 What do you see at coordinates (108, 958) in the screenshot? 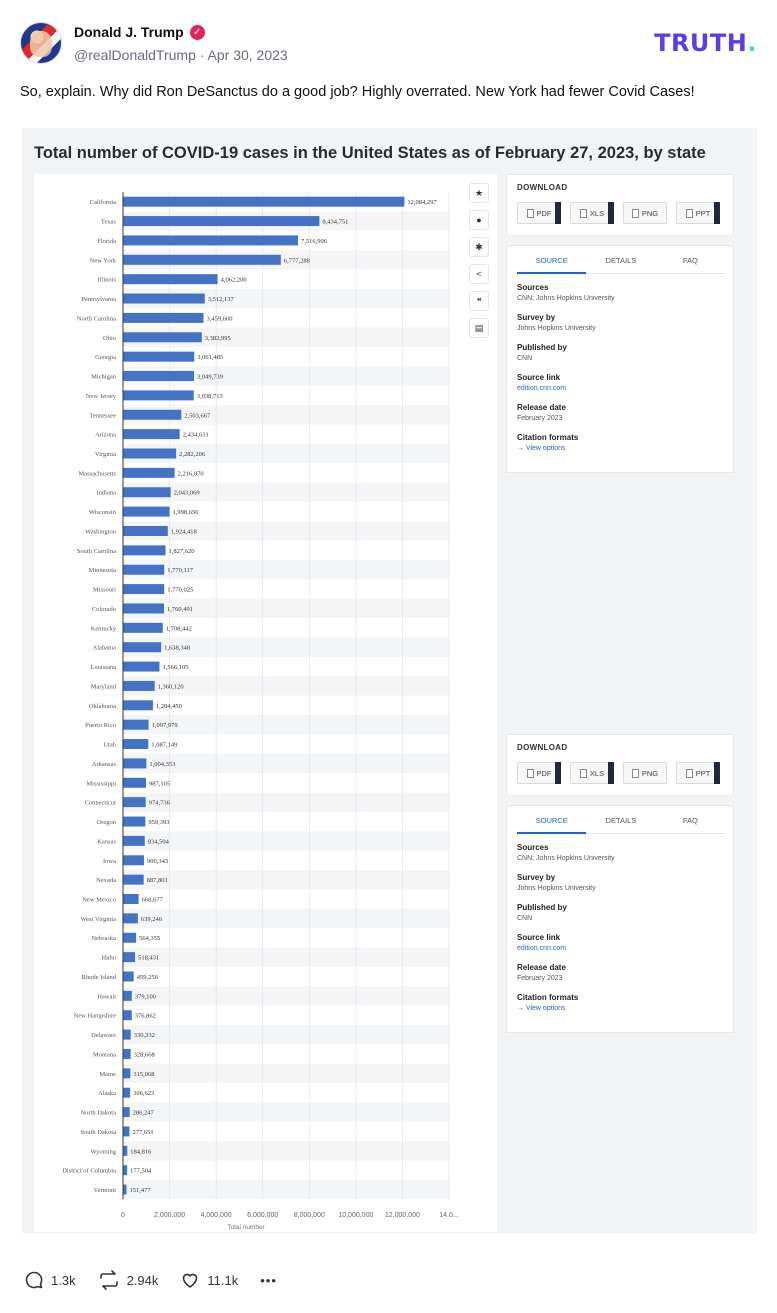
I see `category-label: Idaho` at bounding box center [108, 958].